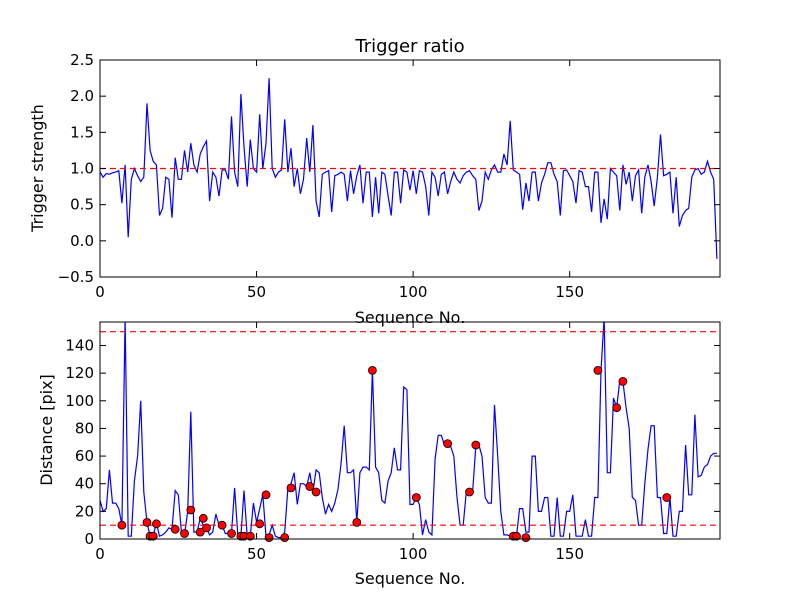  What do you see at coordinates (84, 428) in the screenshot?
I see `y-tick-label: 80` at bounding box center [84, 428].